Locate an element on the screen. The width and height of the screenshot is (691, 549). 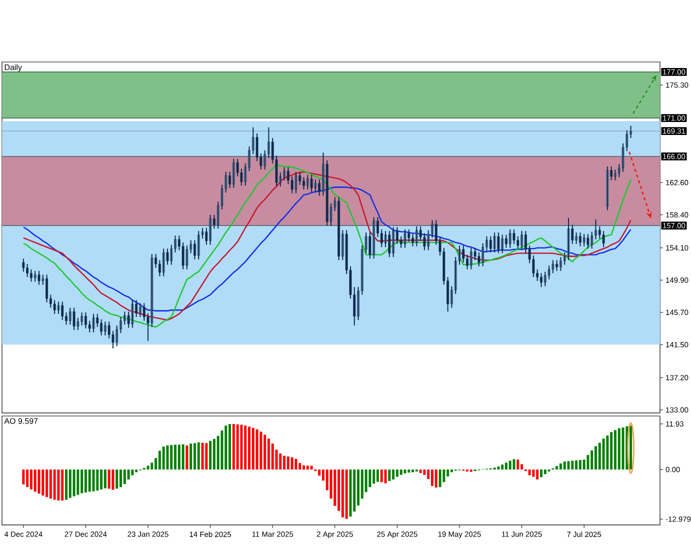
chart-title: Daily is located at coordinates (13, 68).